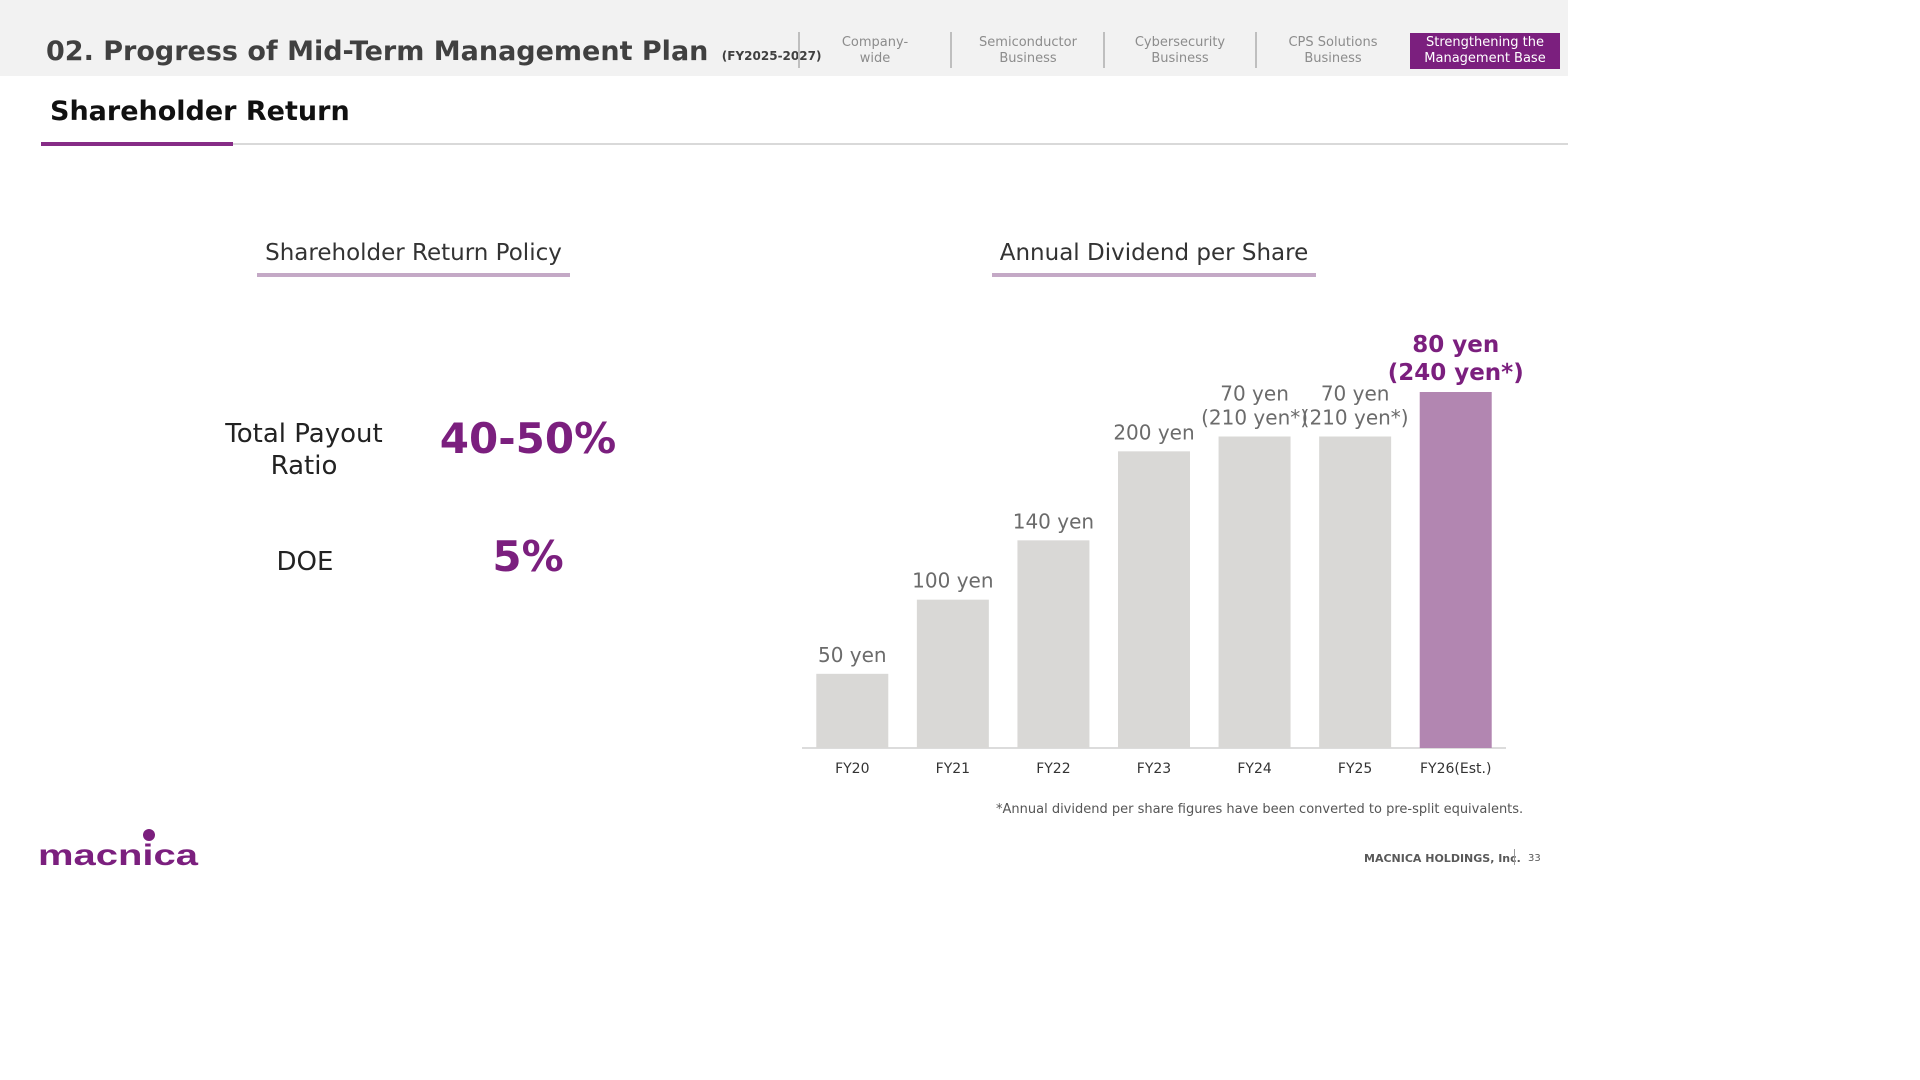 The image size is (1920, 1080). I want to click on data-label: 100 yen, so click(952, 581).